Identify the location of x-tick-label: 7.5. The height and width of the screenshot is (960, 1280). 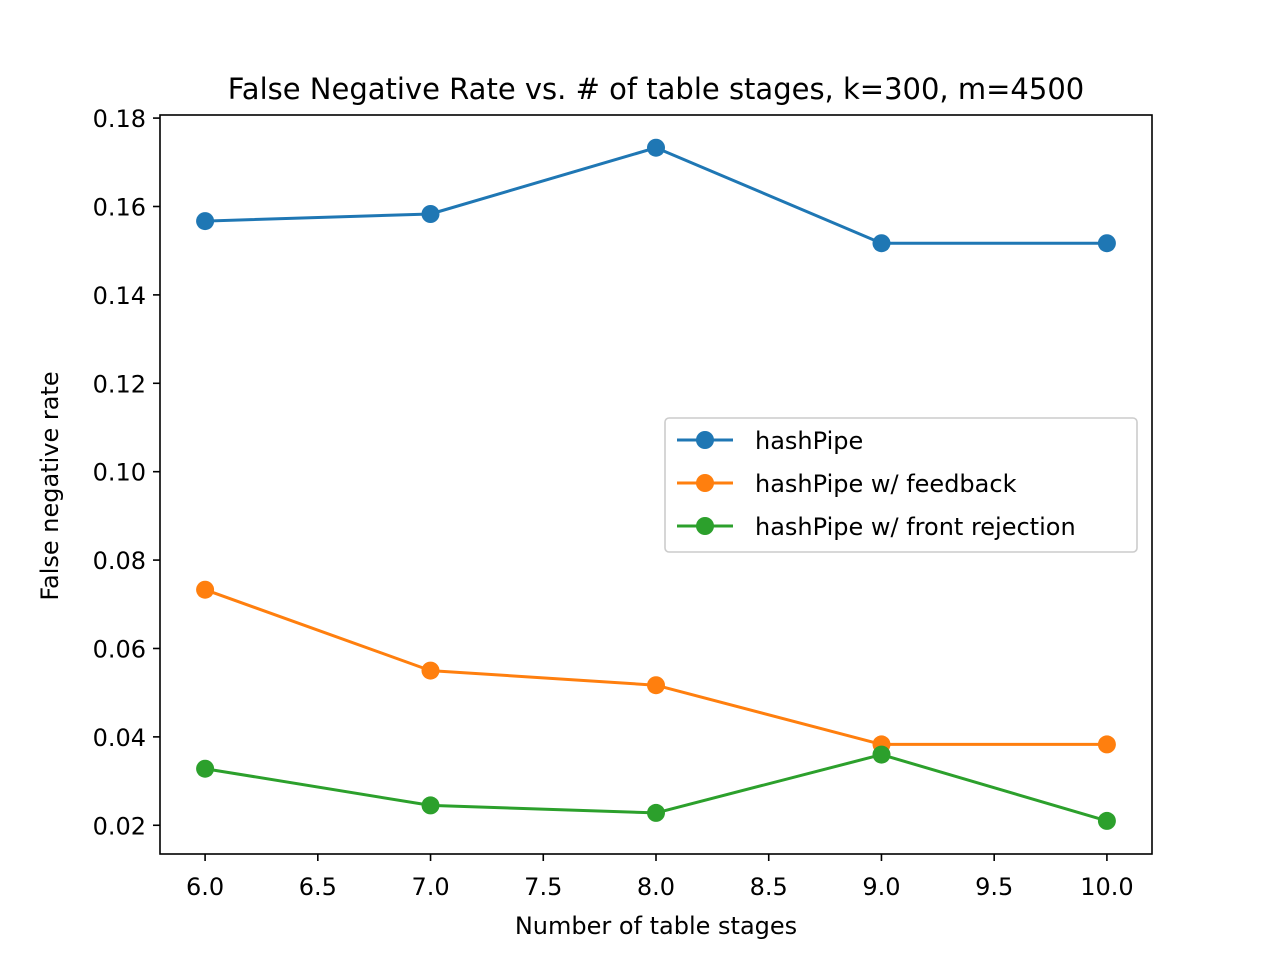
(543, 887).